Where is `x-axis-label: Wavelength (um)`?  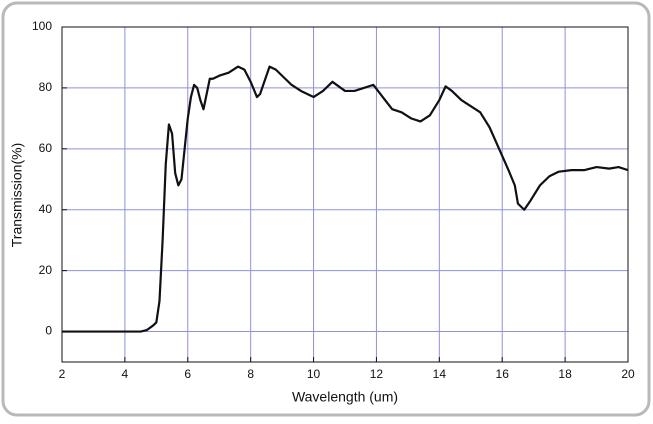
x-axis-label: Wavelength (um) is located at coordinates (345, 397).